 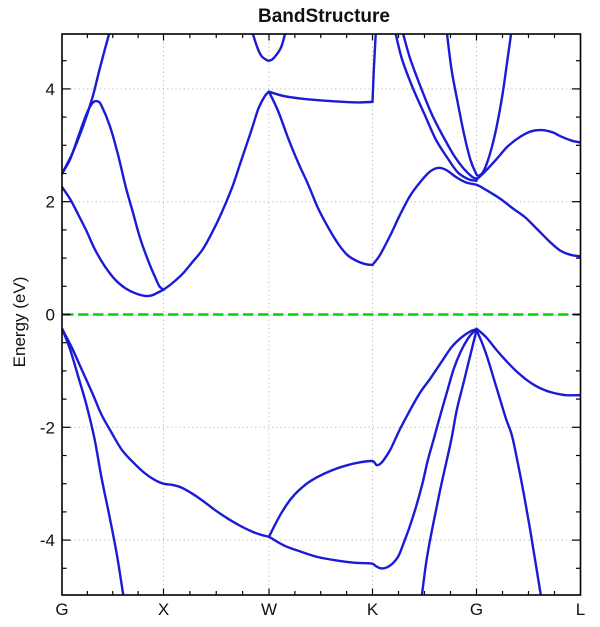 What do you see at coordinates (320, 178) in the screenshot?
I see `band-curve-cb_W-K_lower` at bounding box center [320, 178].